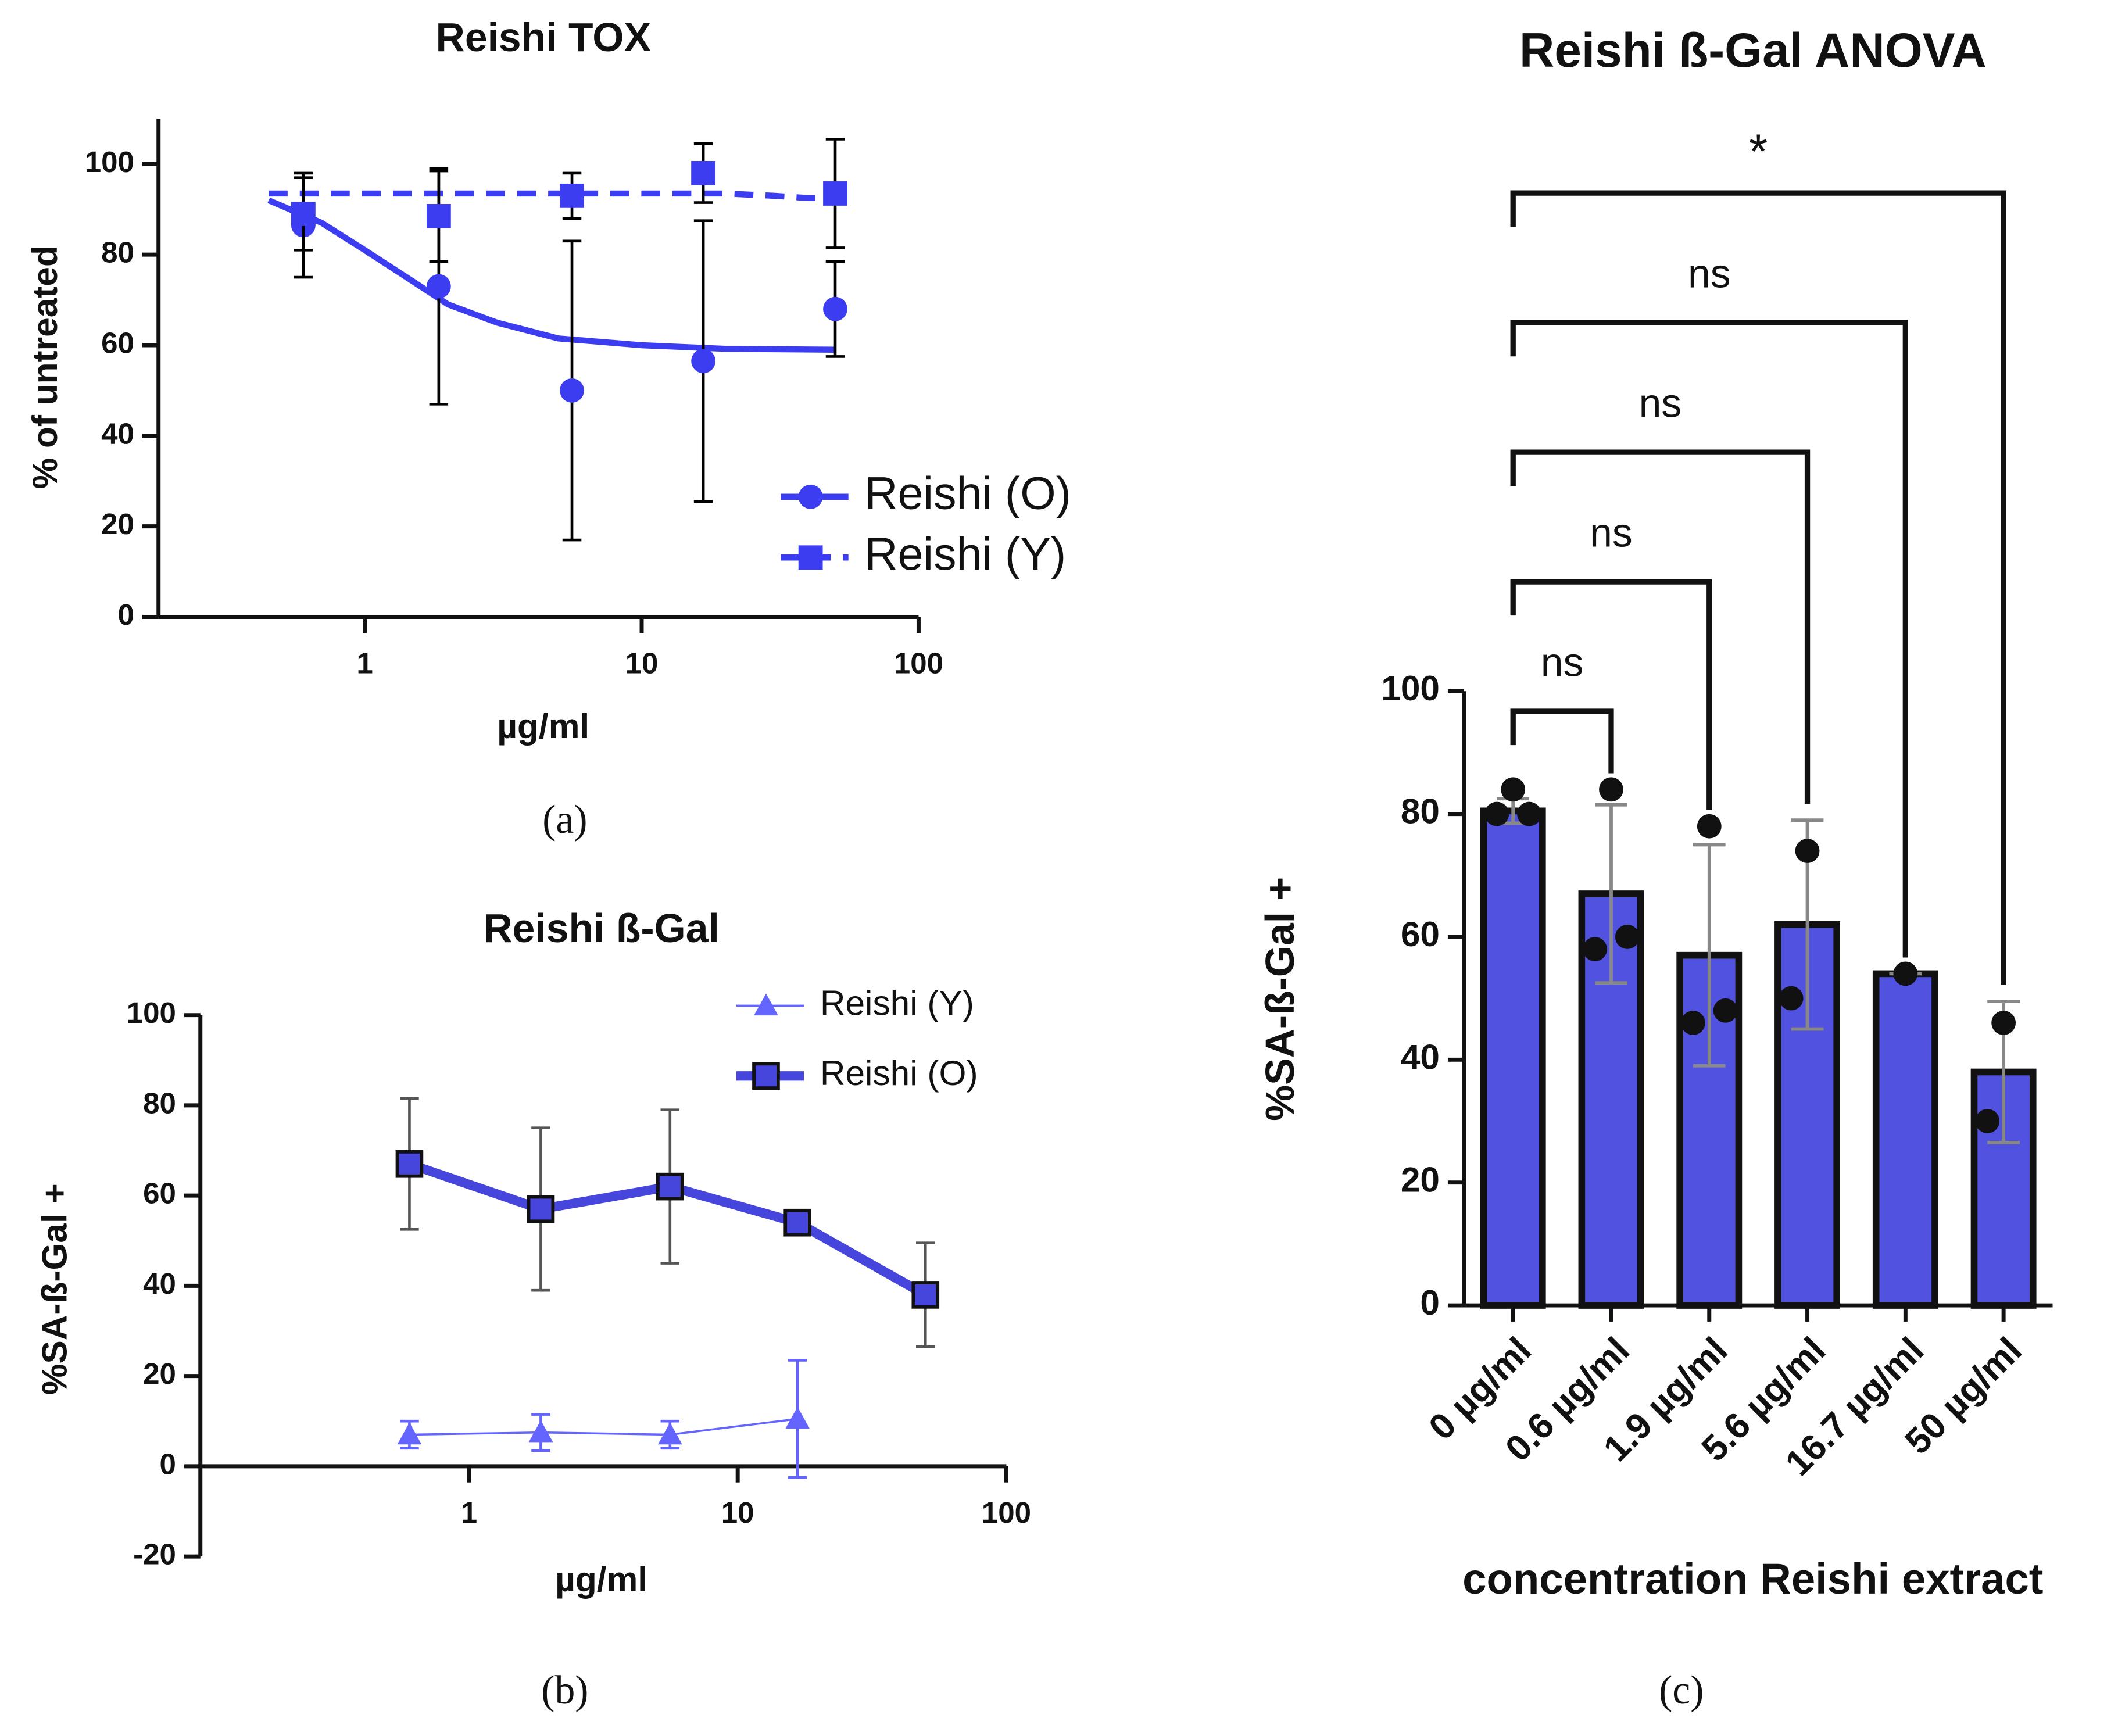  I want to click on chart-title: Reishi ß-Gal ANOVA, so click(1753, 50).